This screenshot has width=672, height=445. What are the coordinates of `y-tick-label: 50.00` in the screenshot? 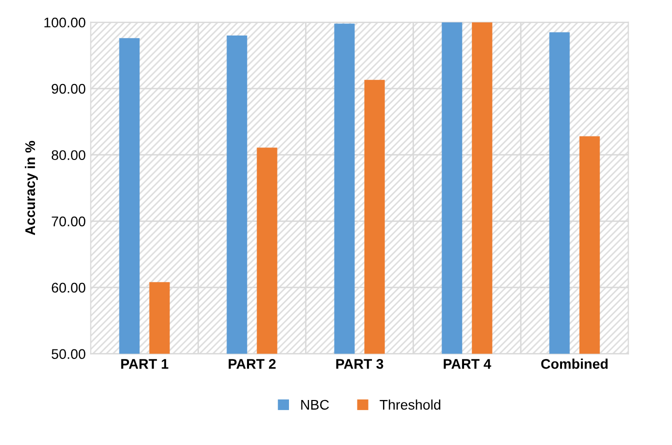 It's located at (69, 354).